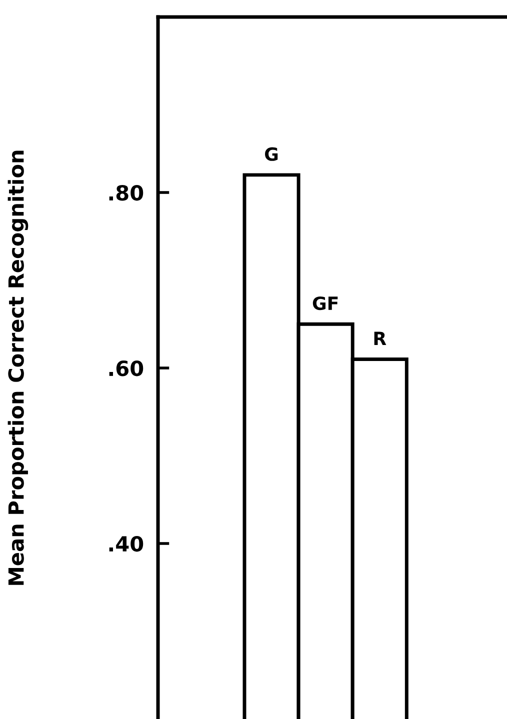  Describe the element at coordinates (18, 367) in the screenshot. I see `y-axis-title: Mean Proportion Correct Recognition` at that location.